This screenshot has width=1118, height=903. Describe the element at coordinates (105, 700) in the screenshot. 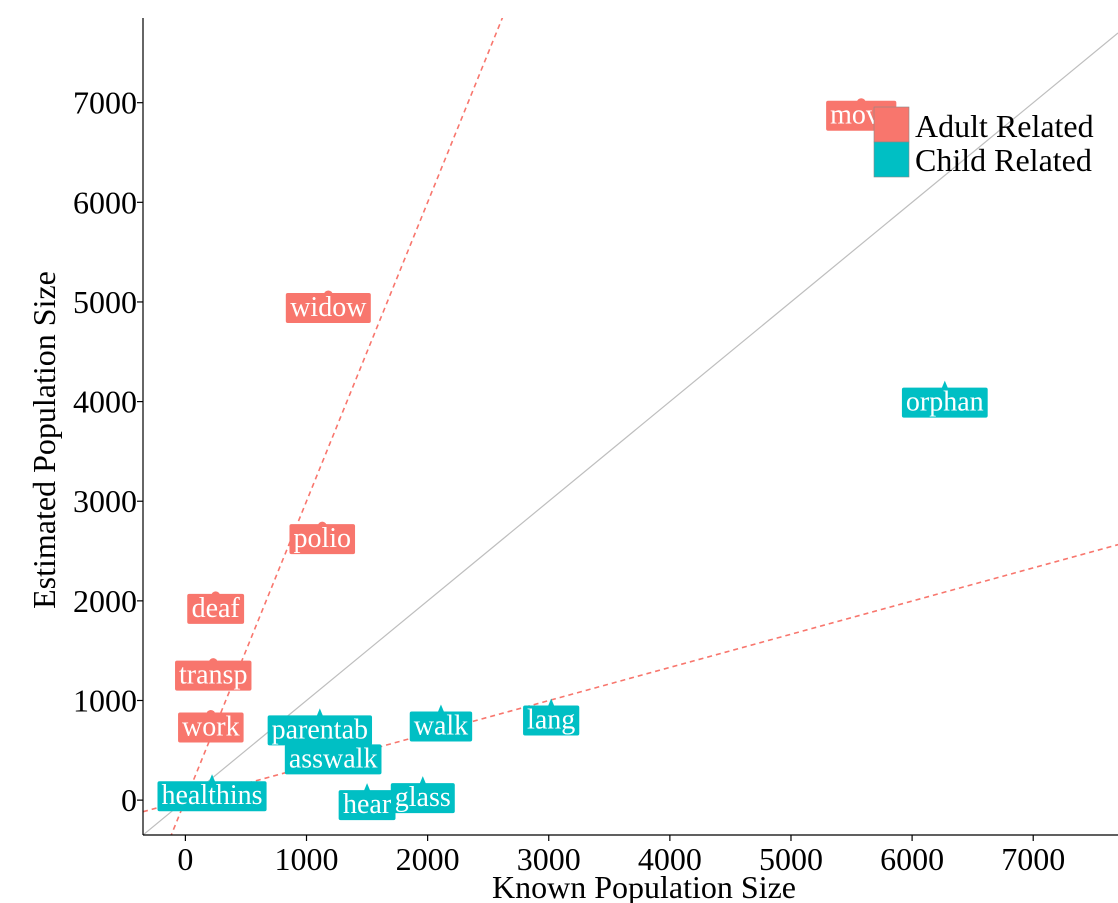

I see `y-tick-label: 1000` at that location.